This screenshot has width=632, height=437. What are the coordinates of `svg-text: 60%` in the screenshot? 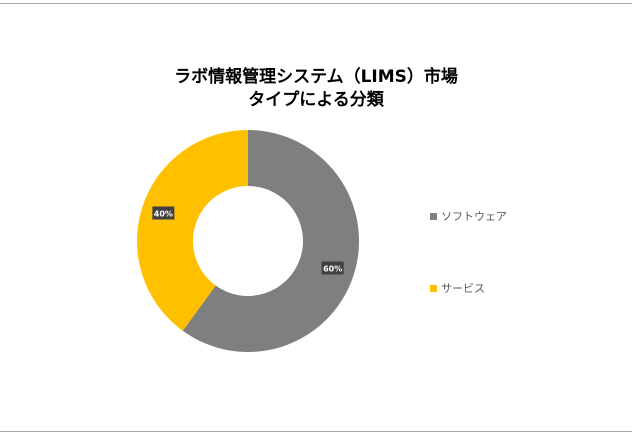 It's located at (332, 269).